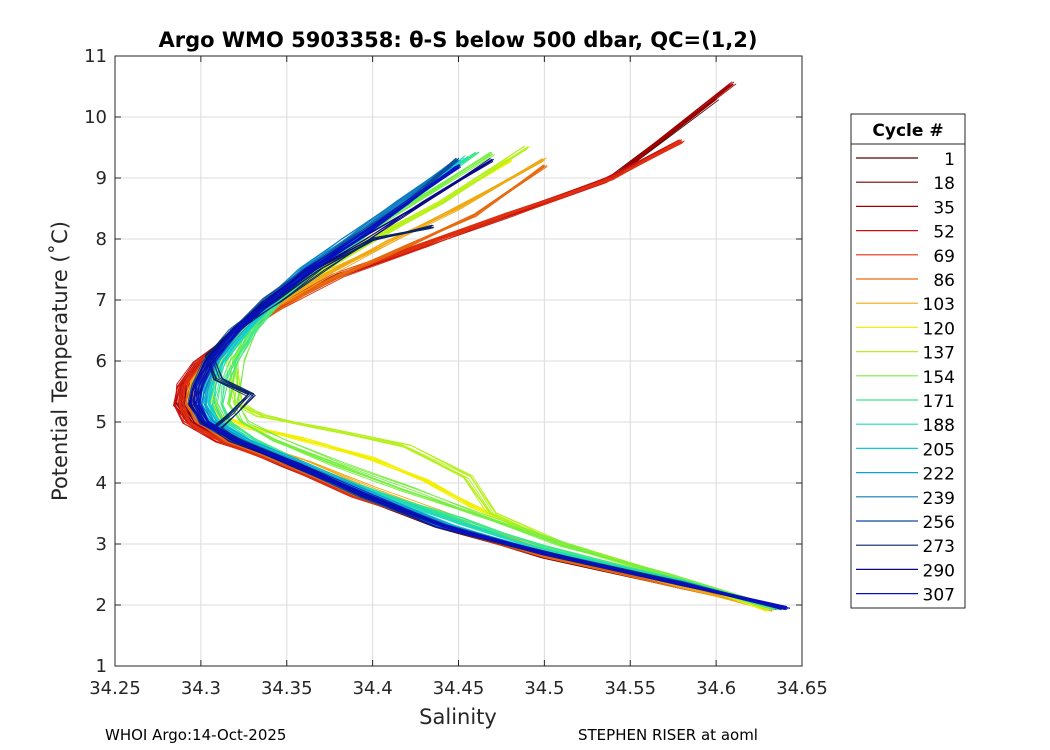 The image size is (1050, 750). Describe the element at coordinates (939, 450) in the screenshot. I see `legend-label-205: 205` at that location.